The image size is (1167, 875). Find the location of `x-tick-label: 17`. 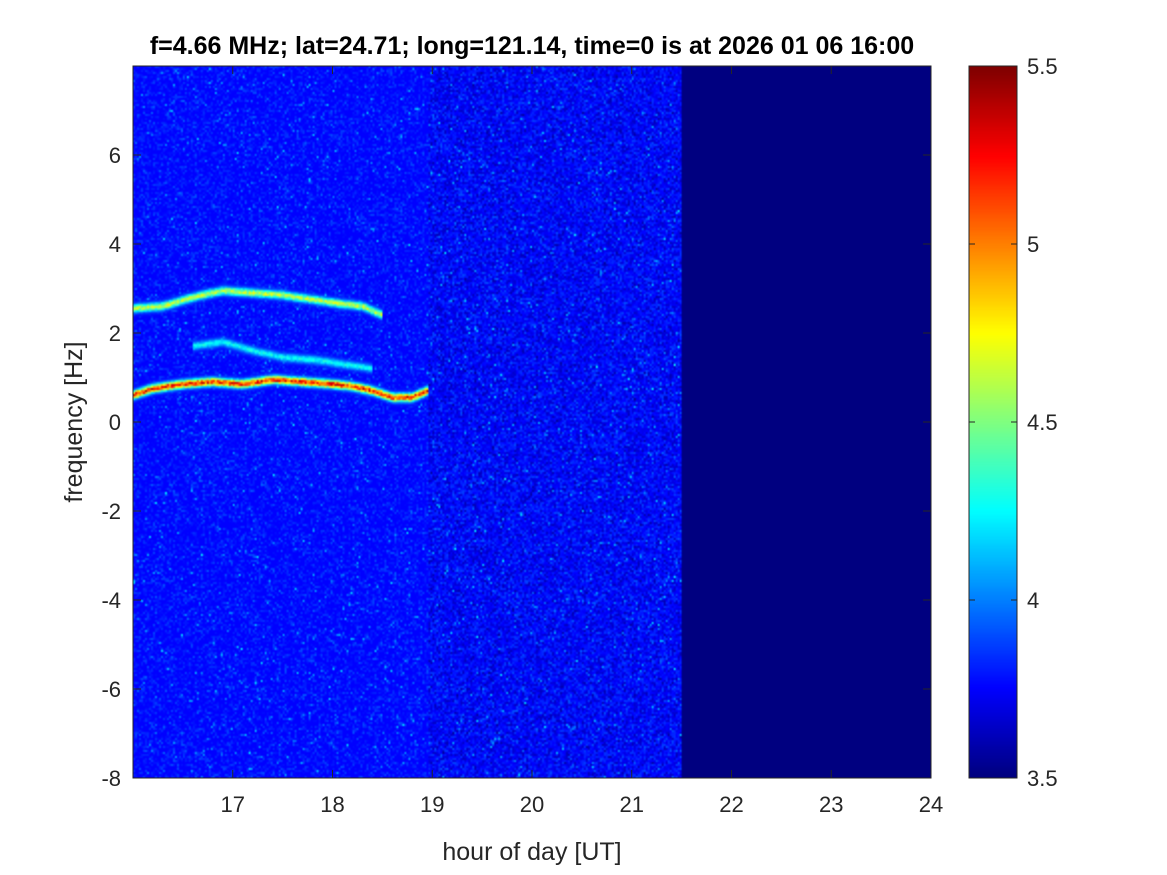

x-tick-label: 17 is located at coordinates (233, 804).